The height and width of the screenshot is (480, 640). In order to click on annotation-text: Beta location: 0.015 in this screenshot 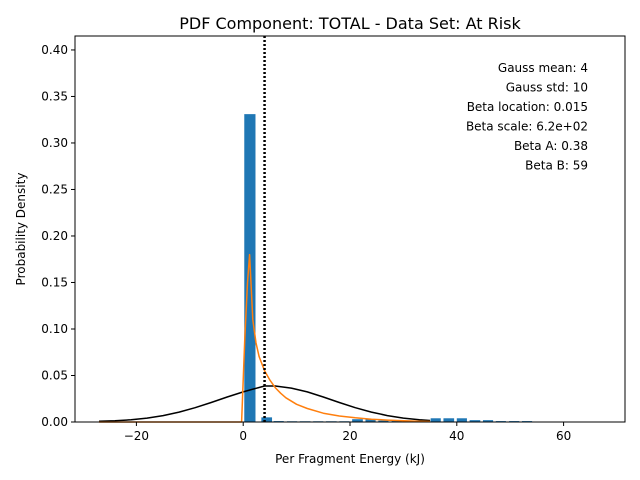, I will do `click(527, 107)`.